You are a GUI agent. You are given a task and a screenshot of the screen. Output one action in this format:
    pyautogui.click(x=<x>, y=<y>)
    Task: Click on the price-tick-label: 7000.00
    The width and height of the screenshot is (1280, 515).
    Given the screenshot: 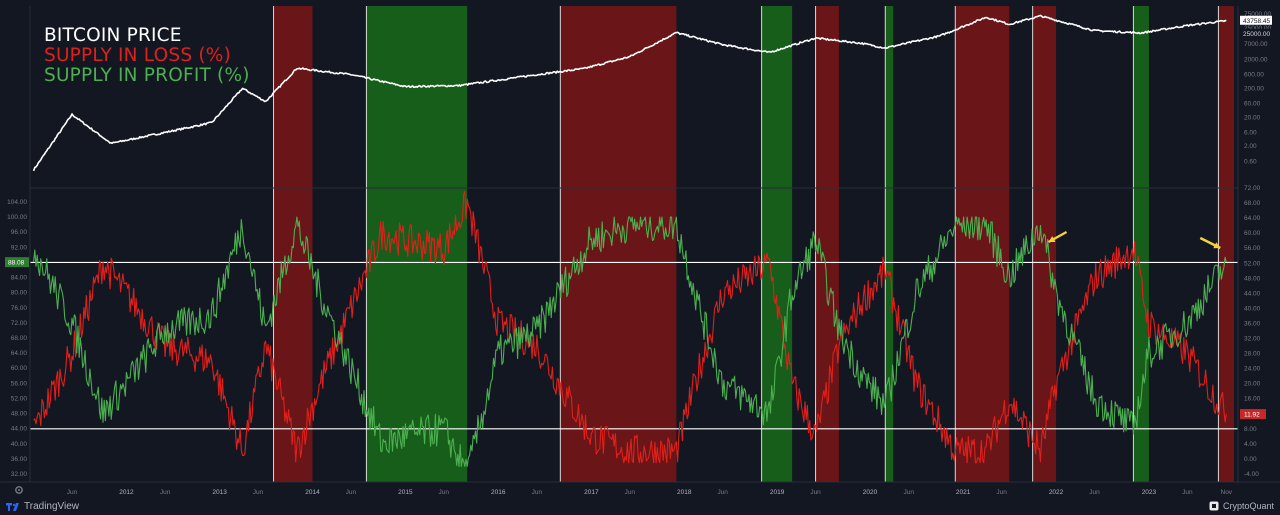 What is the action you would take?
    pyautogui.click(x=1256, y=44)
    